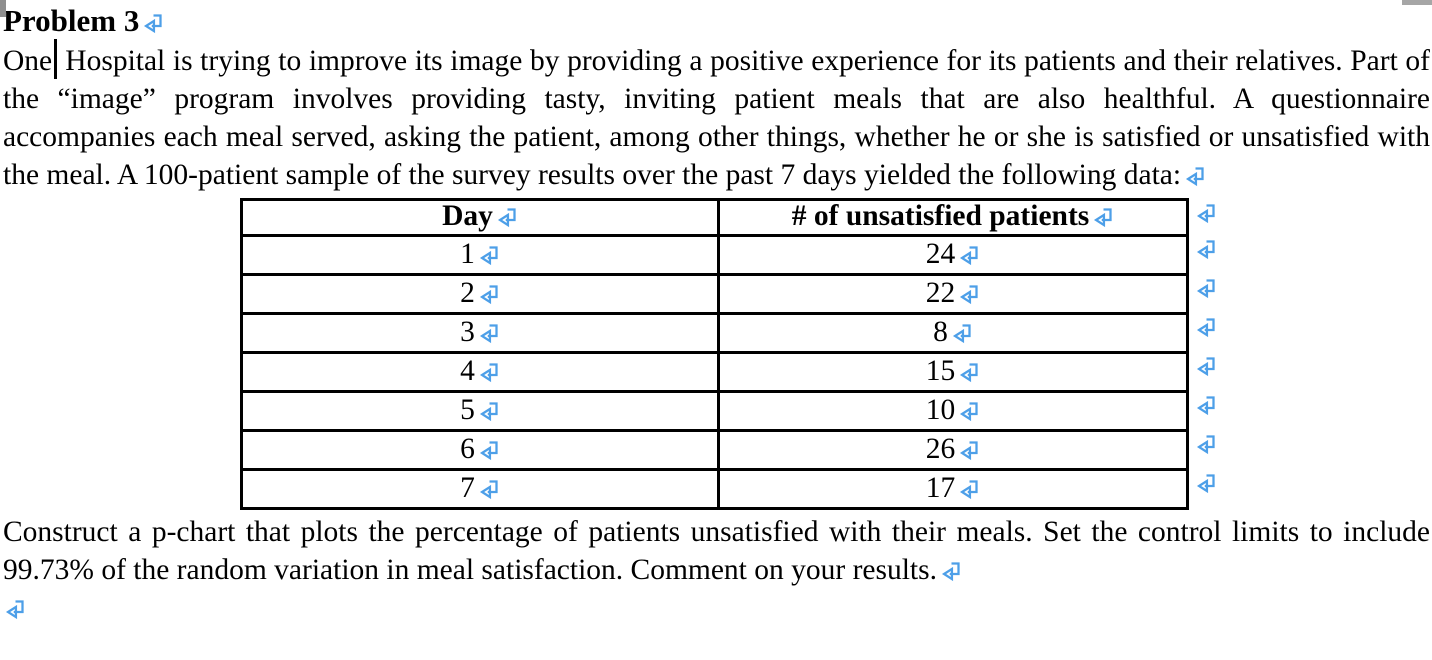  What do you see at coordinates (467, 216) in the screenshot?
I see `header-text: Day` at bounding box center [467, 216].